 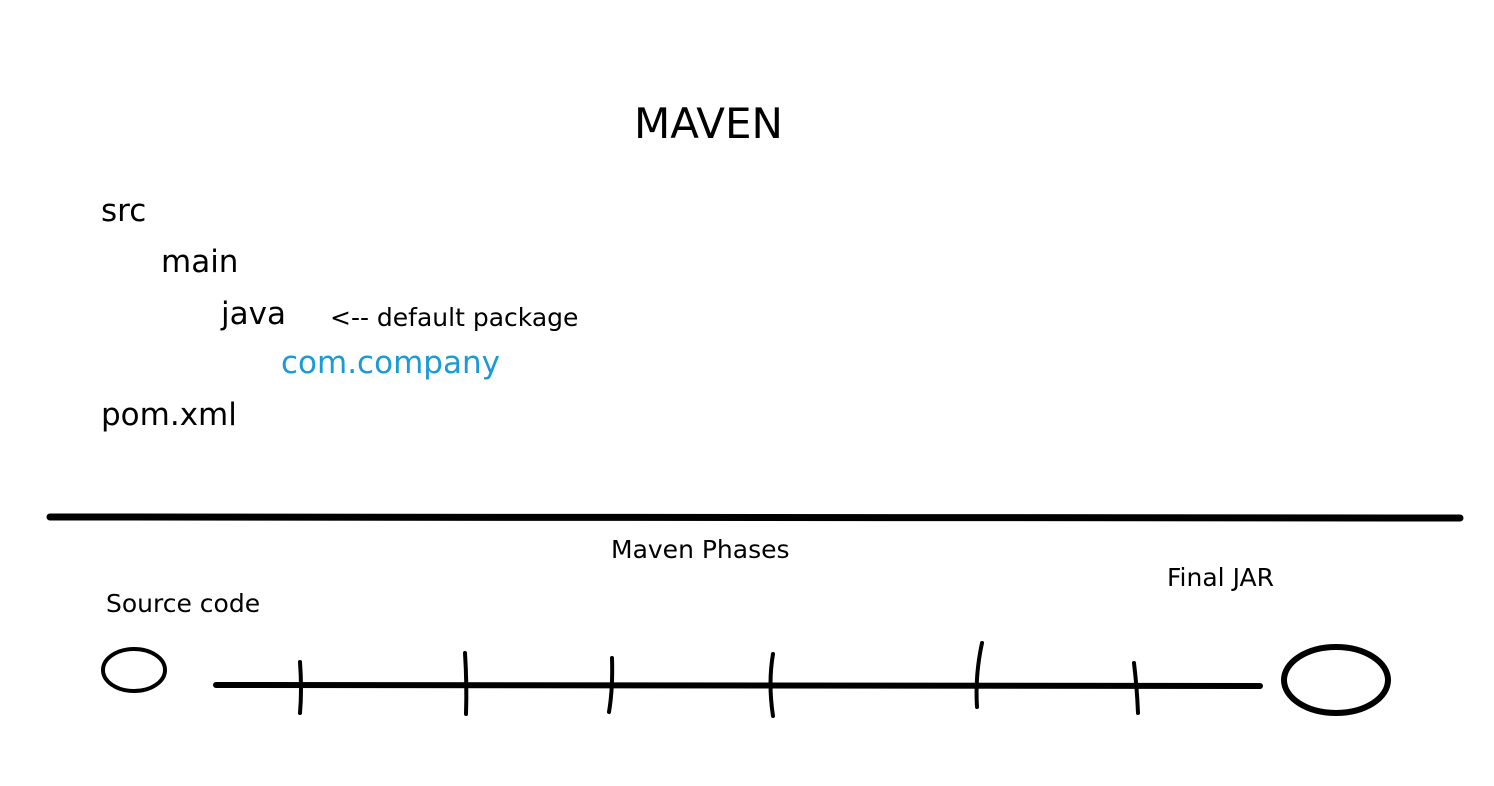 What do you see at coordinates (169, 415) in the screenshot?
I see `tree-node-pom: pom.xml` at bounding box center [169, 415].